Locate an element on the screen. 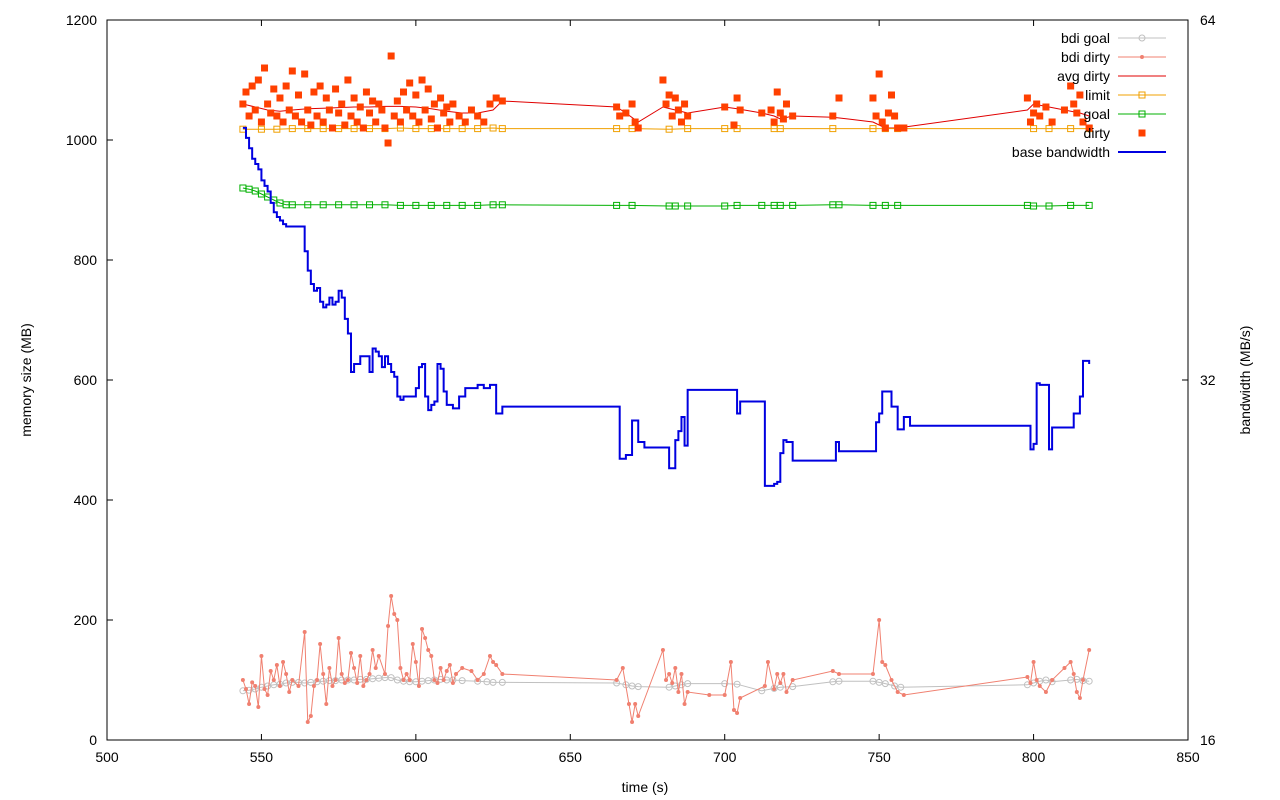 The width and height of the screenshot is (1280, 800). series-goal is located at coordinates (666, 197).